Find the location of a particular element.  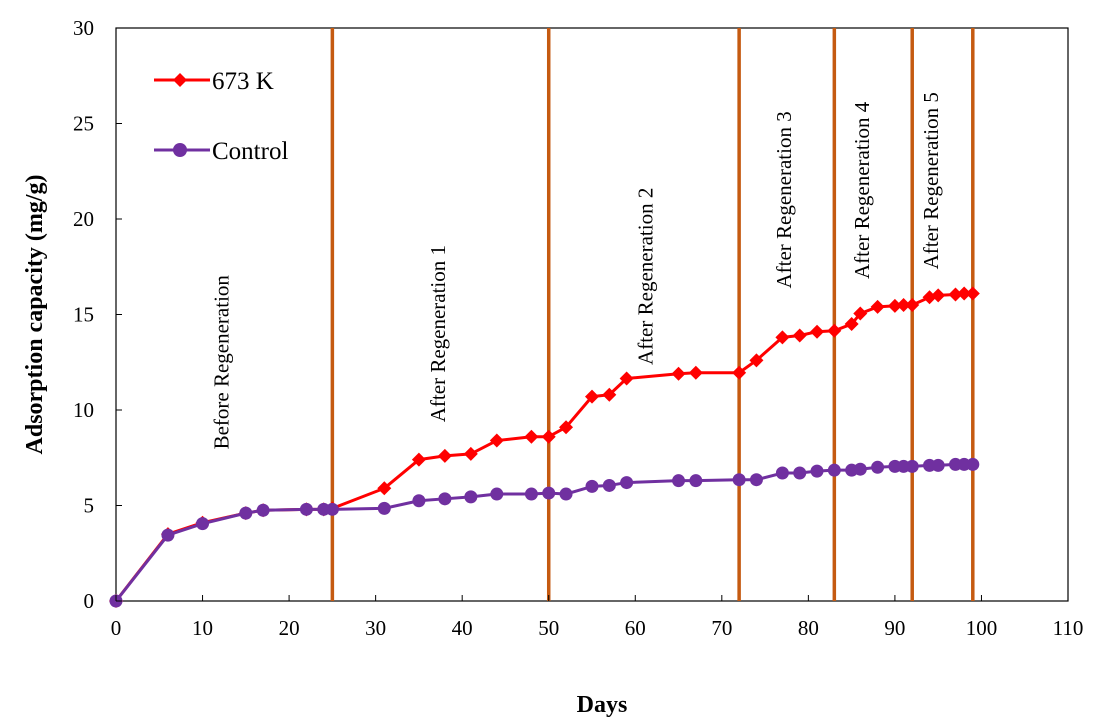

x-tick-label: 40 is located at coordinates (462, 628).